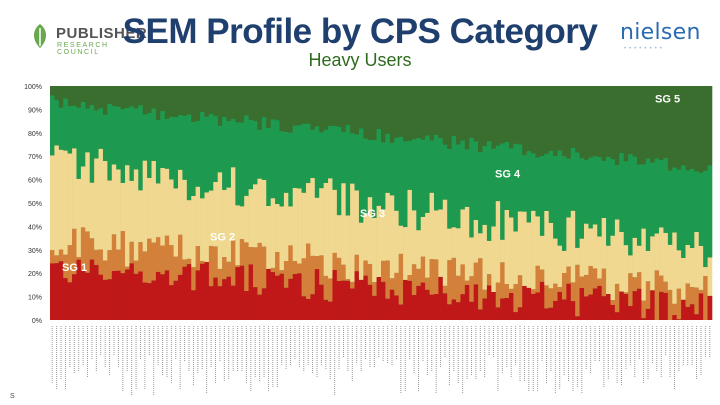  I want to click on series-label: SG 2, so click(222, 237).